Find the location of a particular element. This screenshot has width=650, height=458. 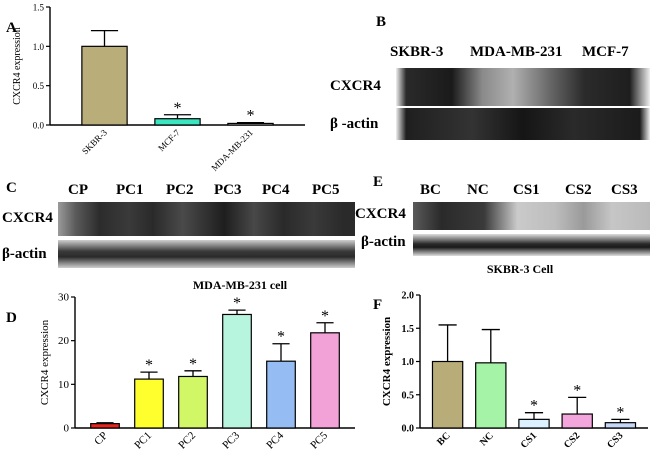

chart-f-xtick-label-2: CS1 is located at coordinates (529, 440).